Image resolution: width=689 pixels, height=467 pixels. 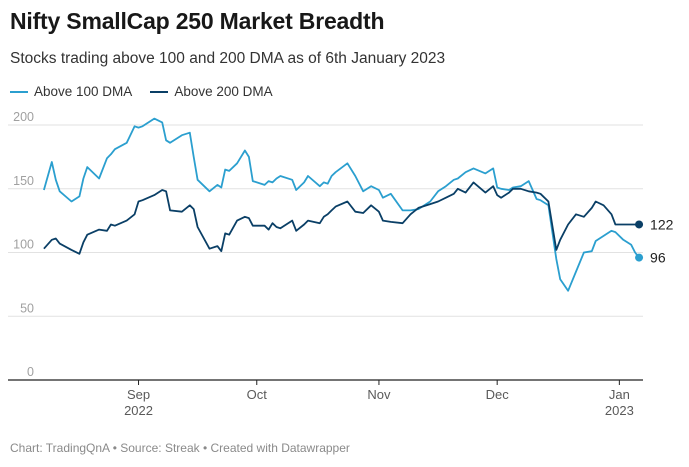 What do you see at coordinates (662, 224) in the screenshot?
I see `series-end-label-above-200: 122` at bounding box center [662, 224].